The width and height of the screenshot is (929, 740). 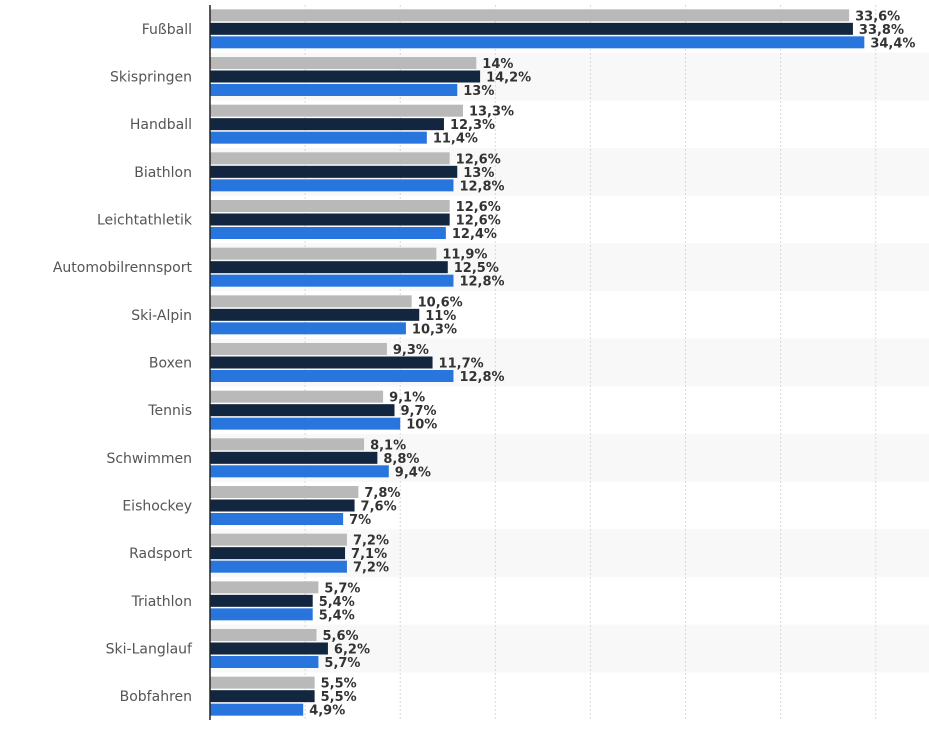 I want to click on data-label: 11,9%, so click(x=464, y=255).